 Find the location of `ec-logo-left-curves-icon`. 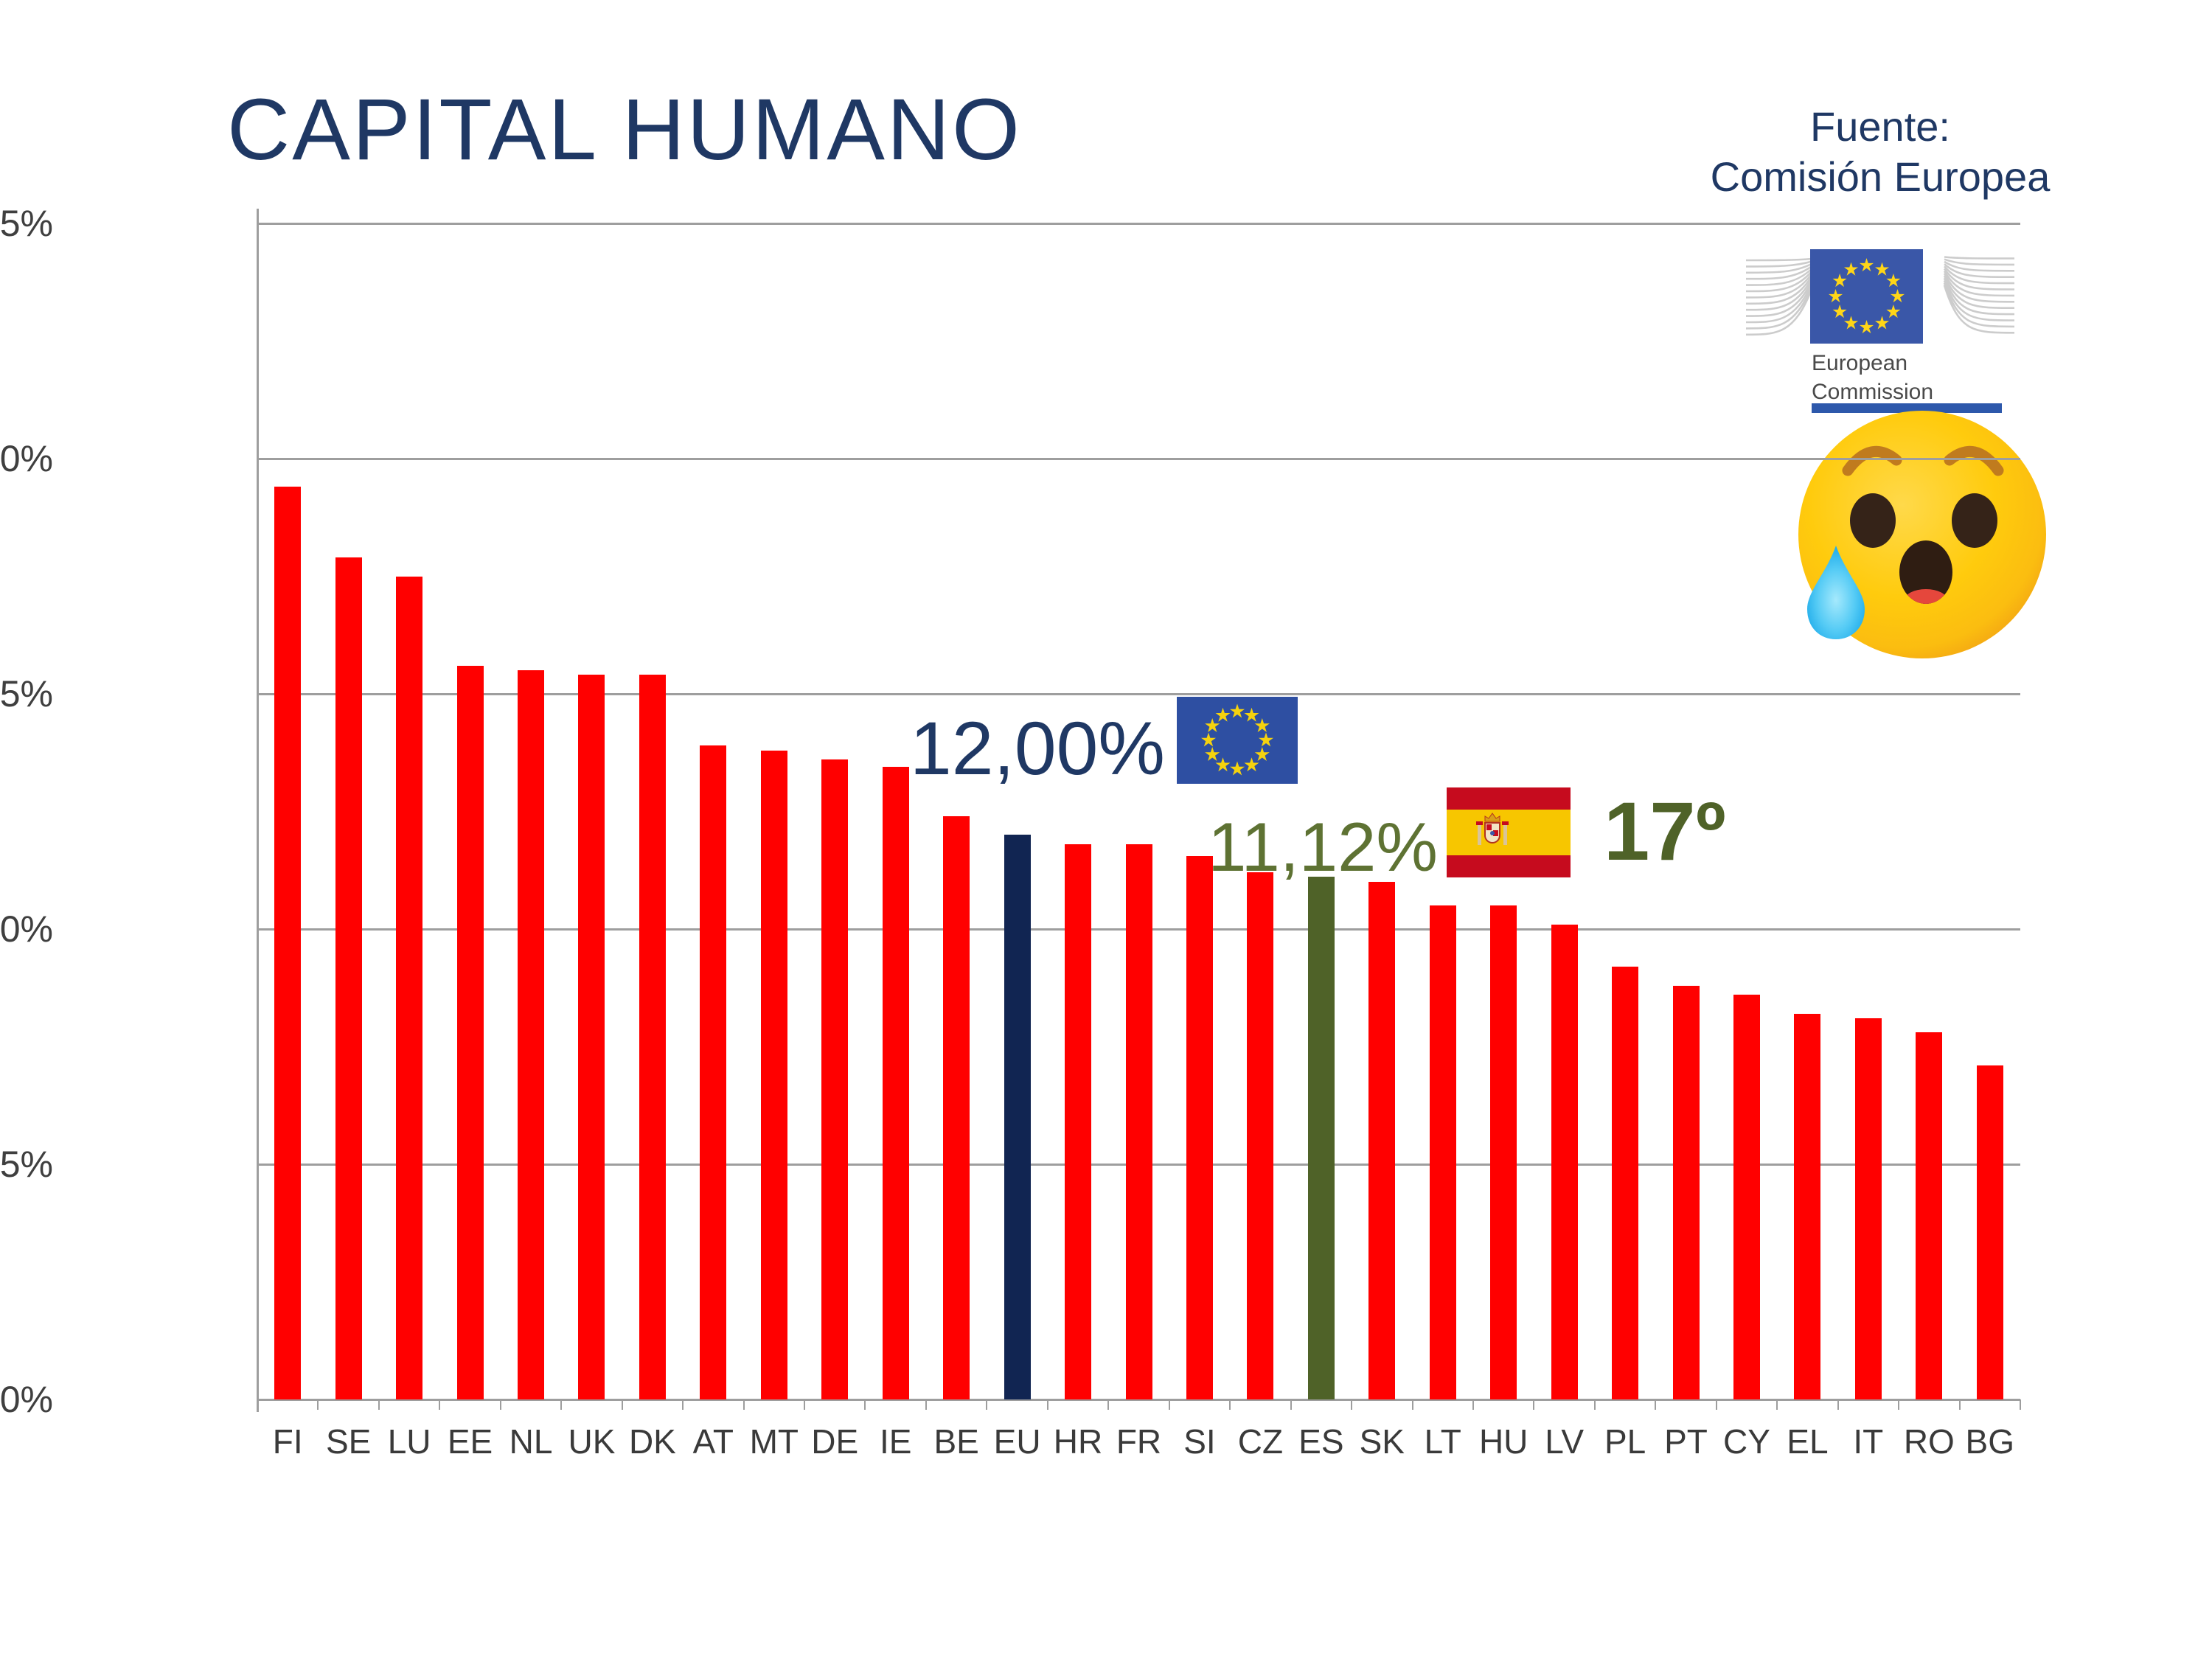

ec-logo-left-curves-icon is located at coordinates (1780, 296).